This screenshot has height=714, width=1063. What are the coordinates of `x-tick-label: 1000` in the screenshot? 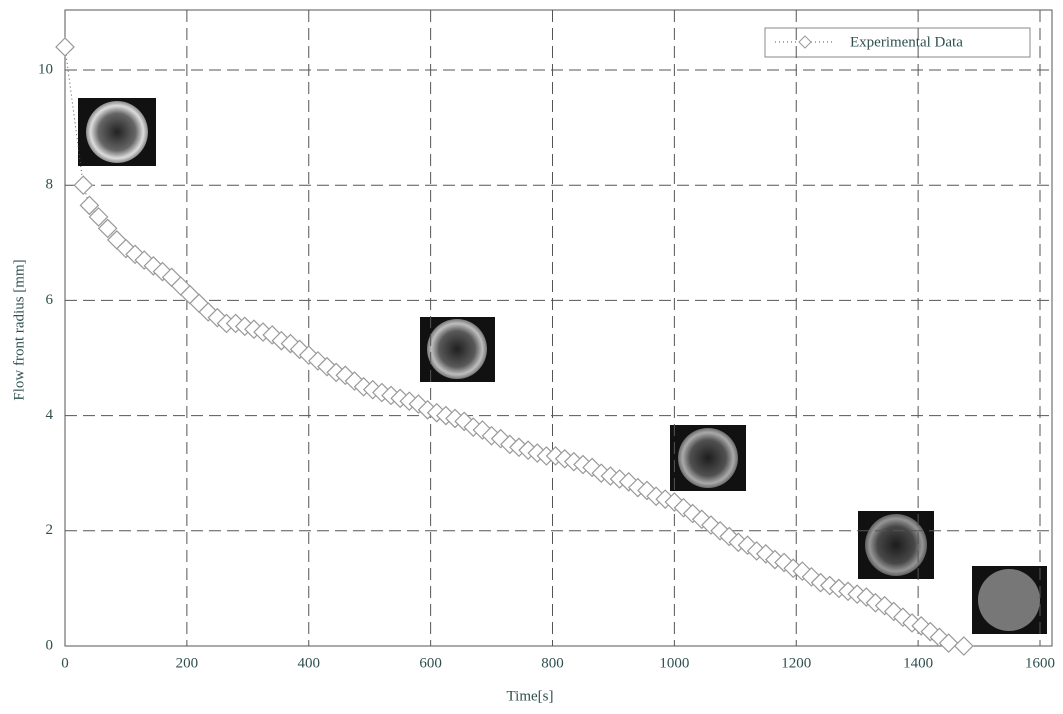 It's located at (674, 663).